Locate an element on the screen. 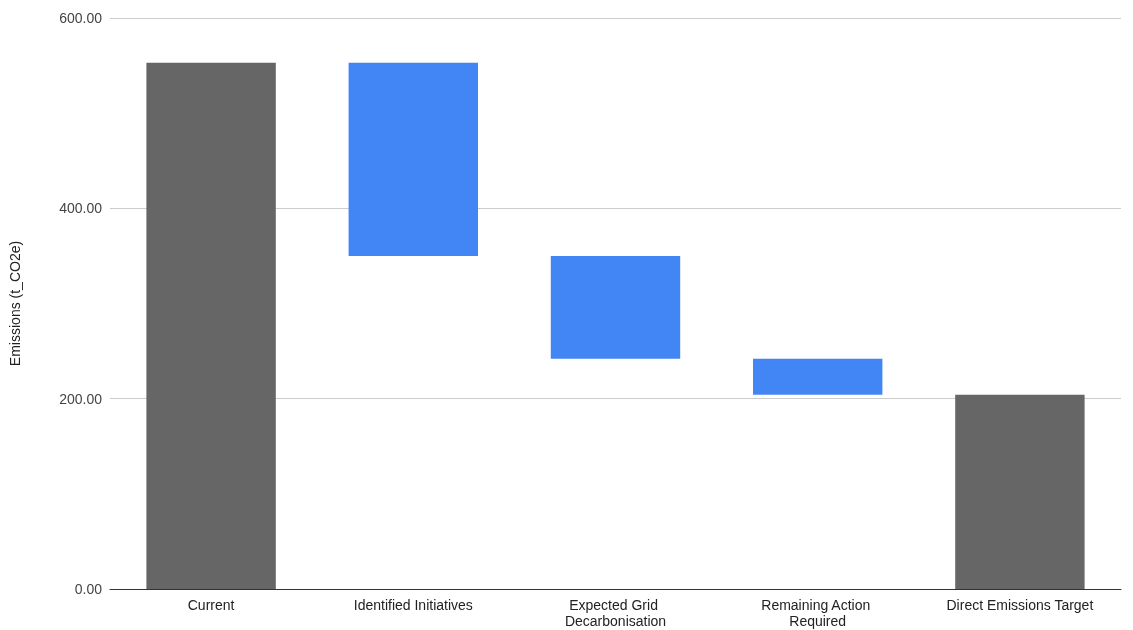  y-axis-title: Emissions (t_CO2e) is located at coordinates (15, 303).